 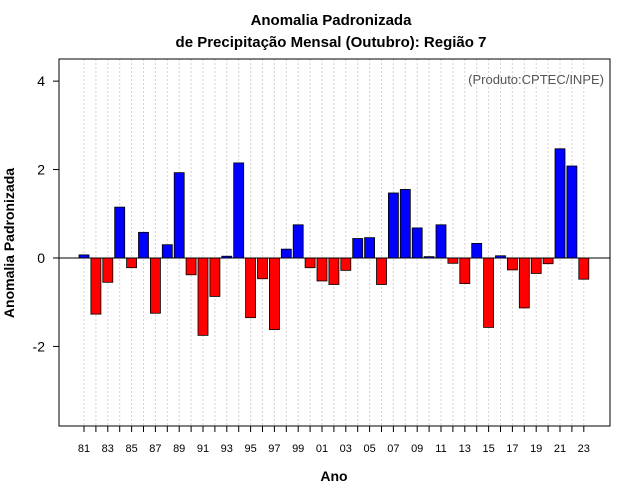 What do you see at coordinates (39, 346) in the screenshot?
I see `y-tick-label: -2` at bounding box center [39, 346].